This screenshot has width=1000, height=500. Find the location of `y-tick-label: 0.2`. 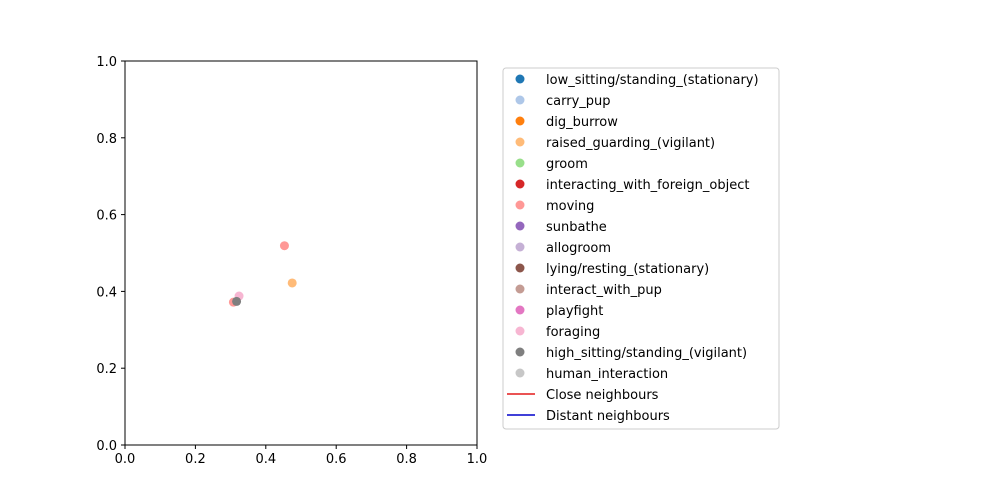

y-tick-label: 0.2 is located at coordinates (106, 369).